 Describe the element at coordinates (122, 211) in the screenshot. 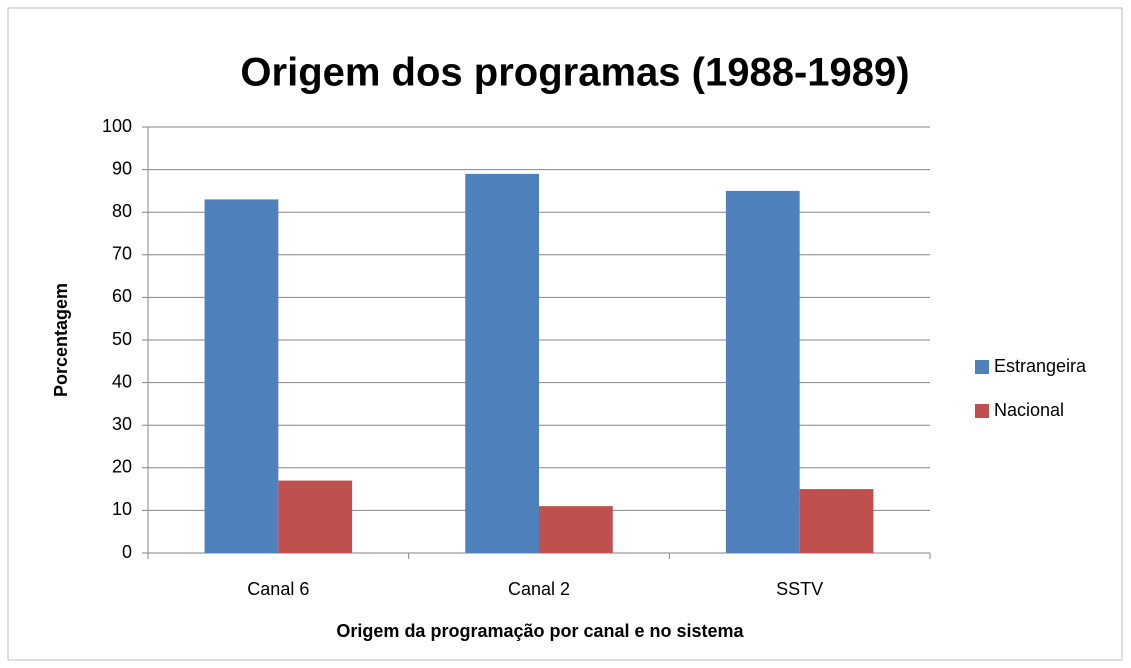

I see `y-tick-label: 80` at that location.